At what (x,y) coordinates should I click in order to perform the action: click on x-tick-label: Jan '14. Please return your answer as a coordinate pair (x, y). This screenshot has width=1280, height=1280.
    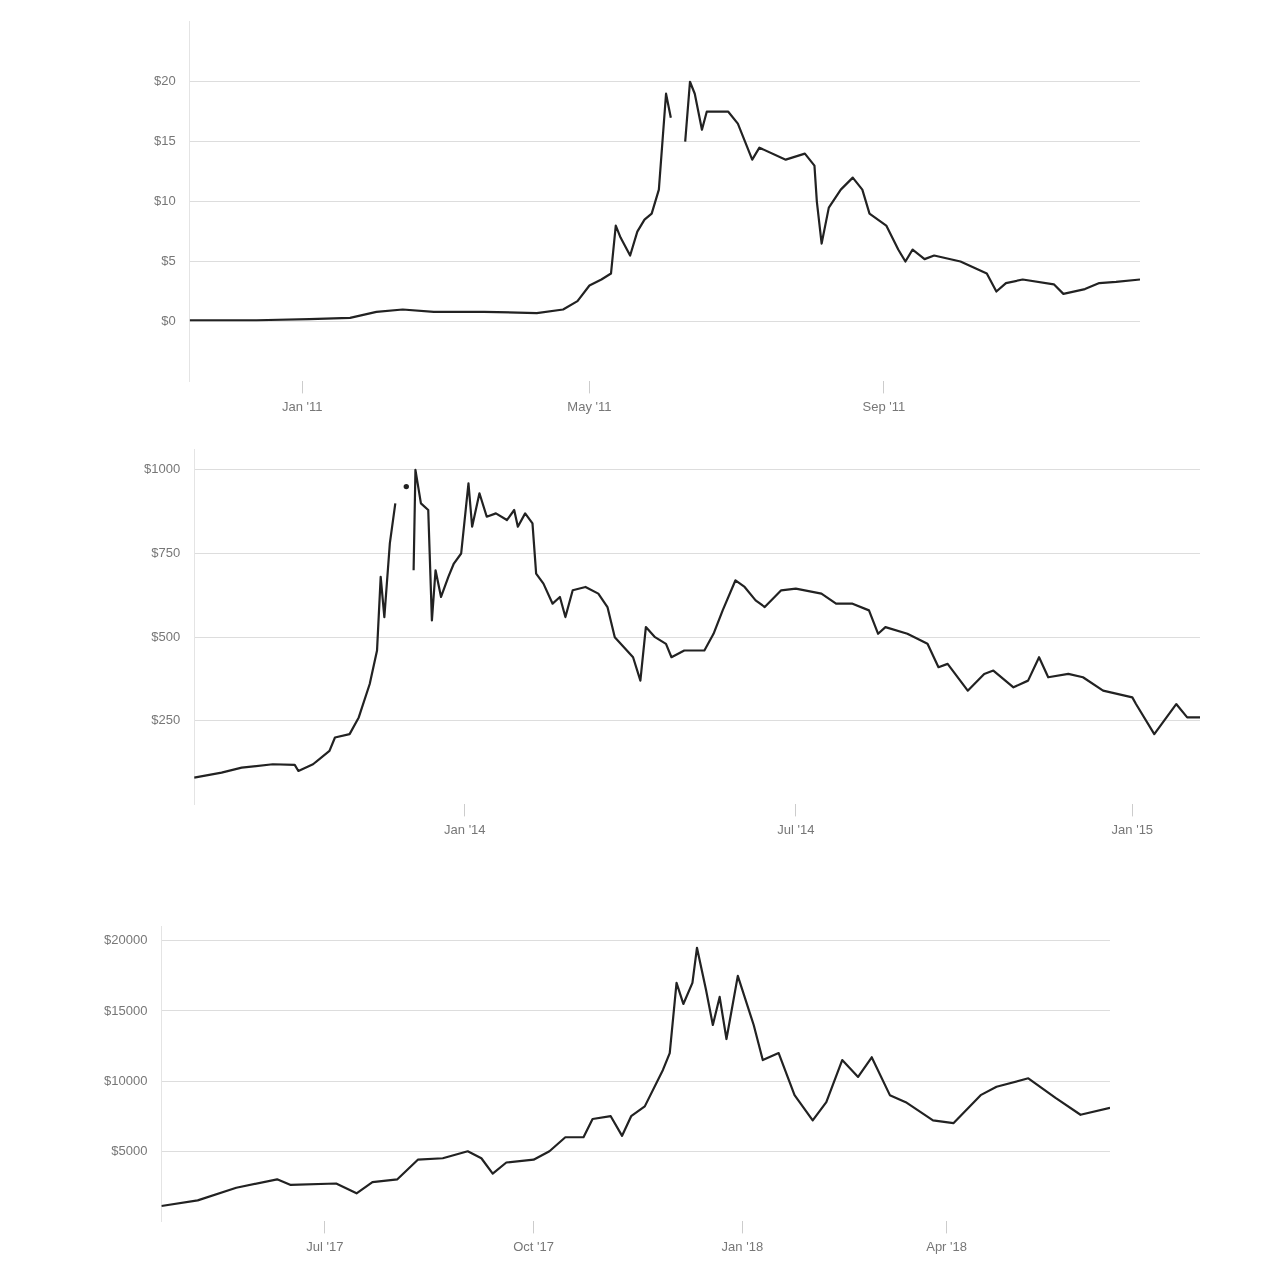
    Looking at the image, I should click on (465, 829).